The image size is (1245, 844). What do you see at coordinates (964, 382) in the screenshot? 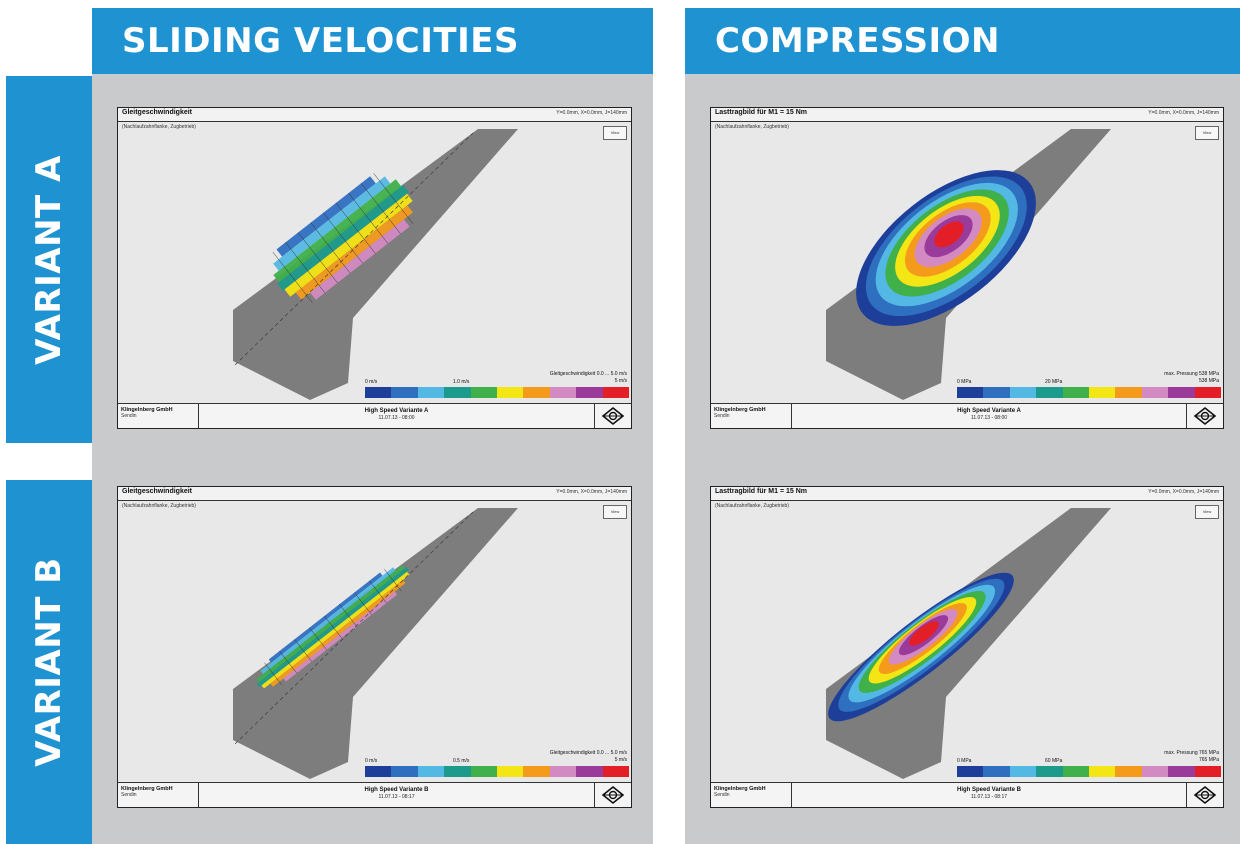
I see `legend-min-label: 0 MPa` at bounding box center [964, 382].